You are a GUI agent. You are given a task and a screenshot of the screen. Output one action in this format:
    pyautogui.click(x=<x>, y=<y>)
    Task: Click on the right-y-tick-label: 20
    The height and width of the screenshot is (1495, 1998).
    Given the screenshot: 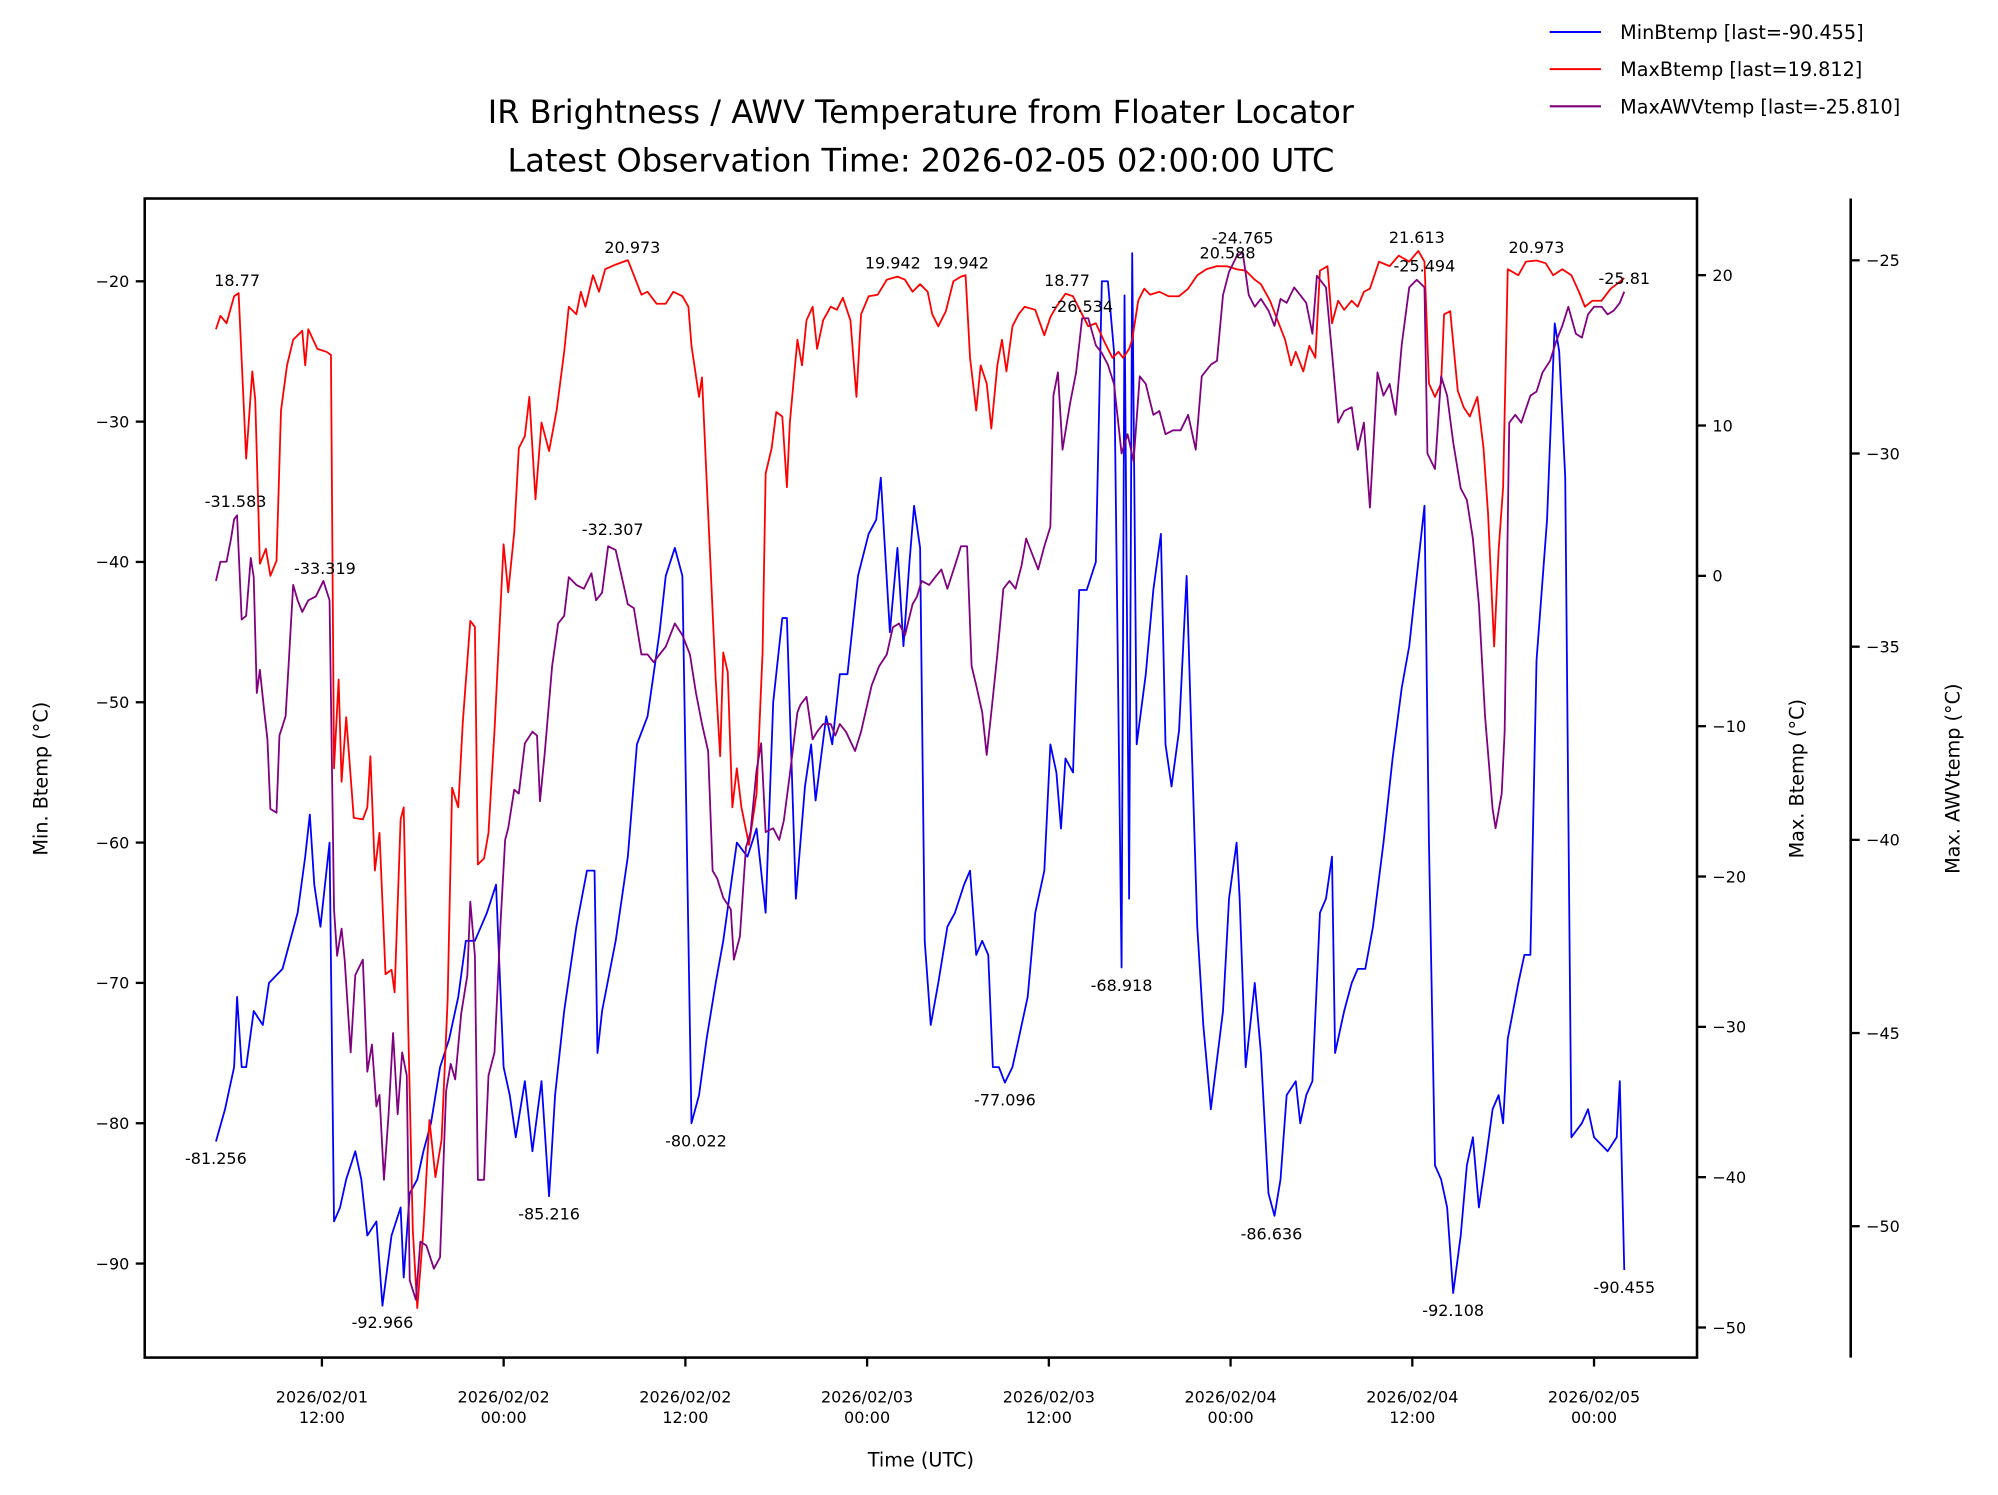 What is the action you would take?
    pyautogui.click(x=1722, y=275)
    